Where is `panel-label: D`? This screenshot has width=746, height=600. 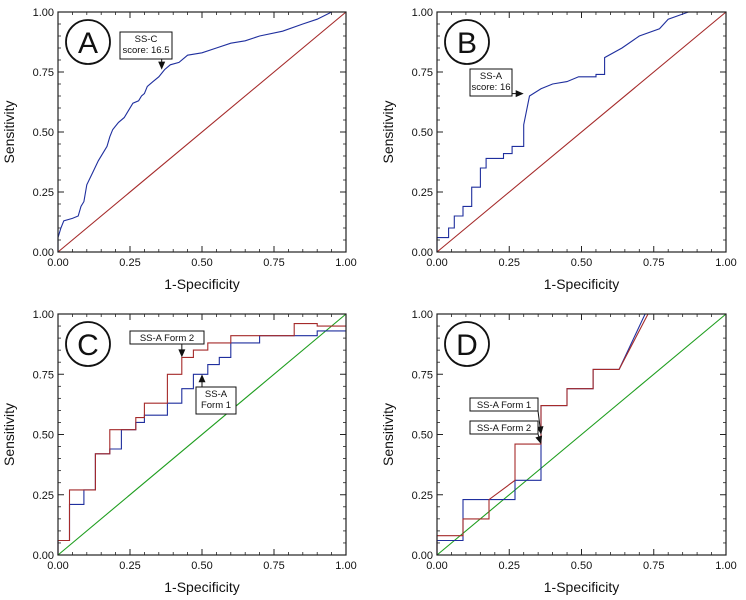 panel-label: D is located at coordinates (467, 345).